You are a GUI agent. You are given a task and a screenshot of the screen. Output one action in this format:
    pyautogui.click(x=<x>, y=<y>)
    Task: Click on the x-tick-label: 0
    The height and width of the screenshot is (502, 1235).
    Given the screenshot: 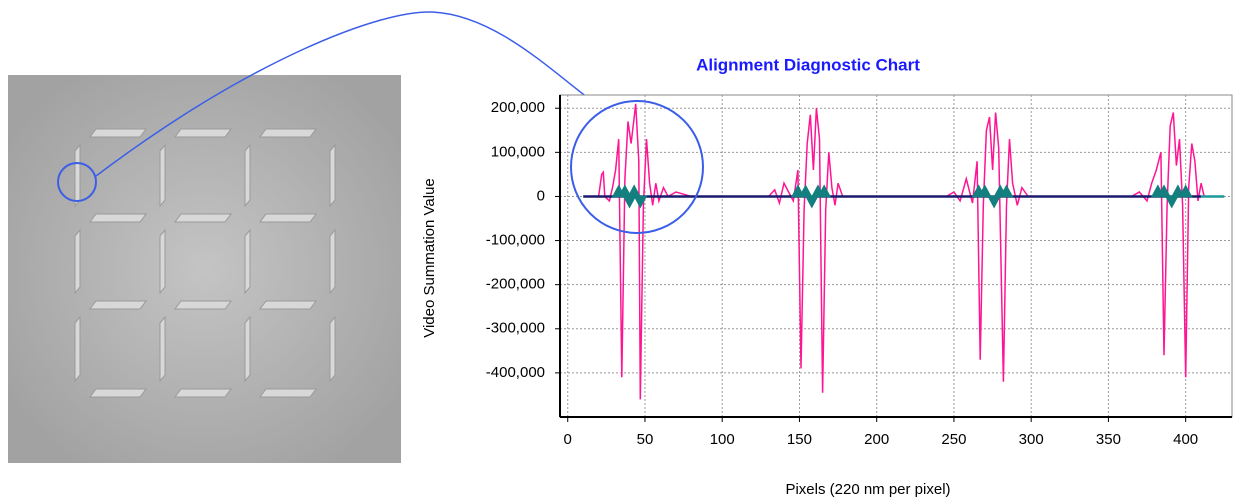 What is the action you would take?
    pyautogui.click(x=568, y=439)
    